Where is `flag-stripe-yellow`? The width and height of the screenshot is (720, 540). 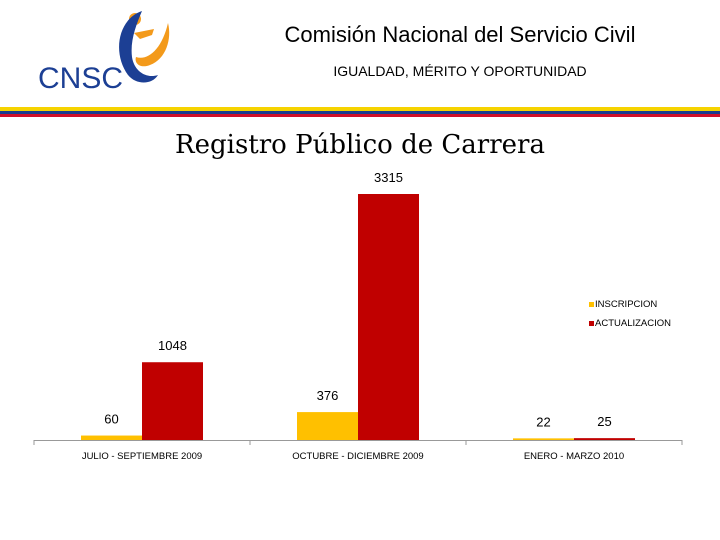 flag-stripe-yellow is located at coordinates (360, 109).